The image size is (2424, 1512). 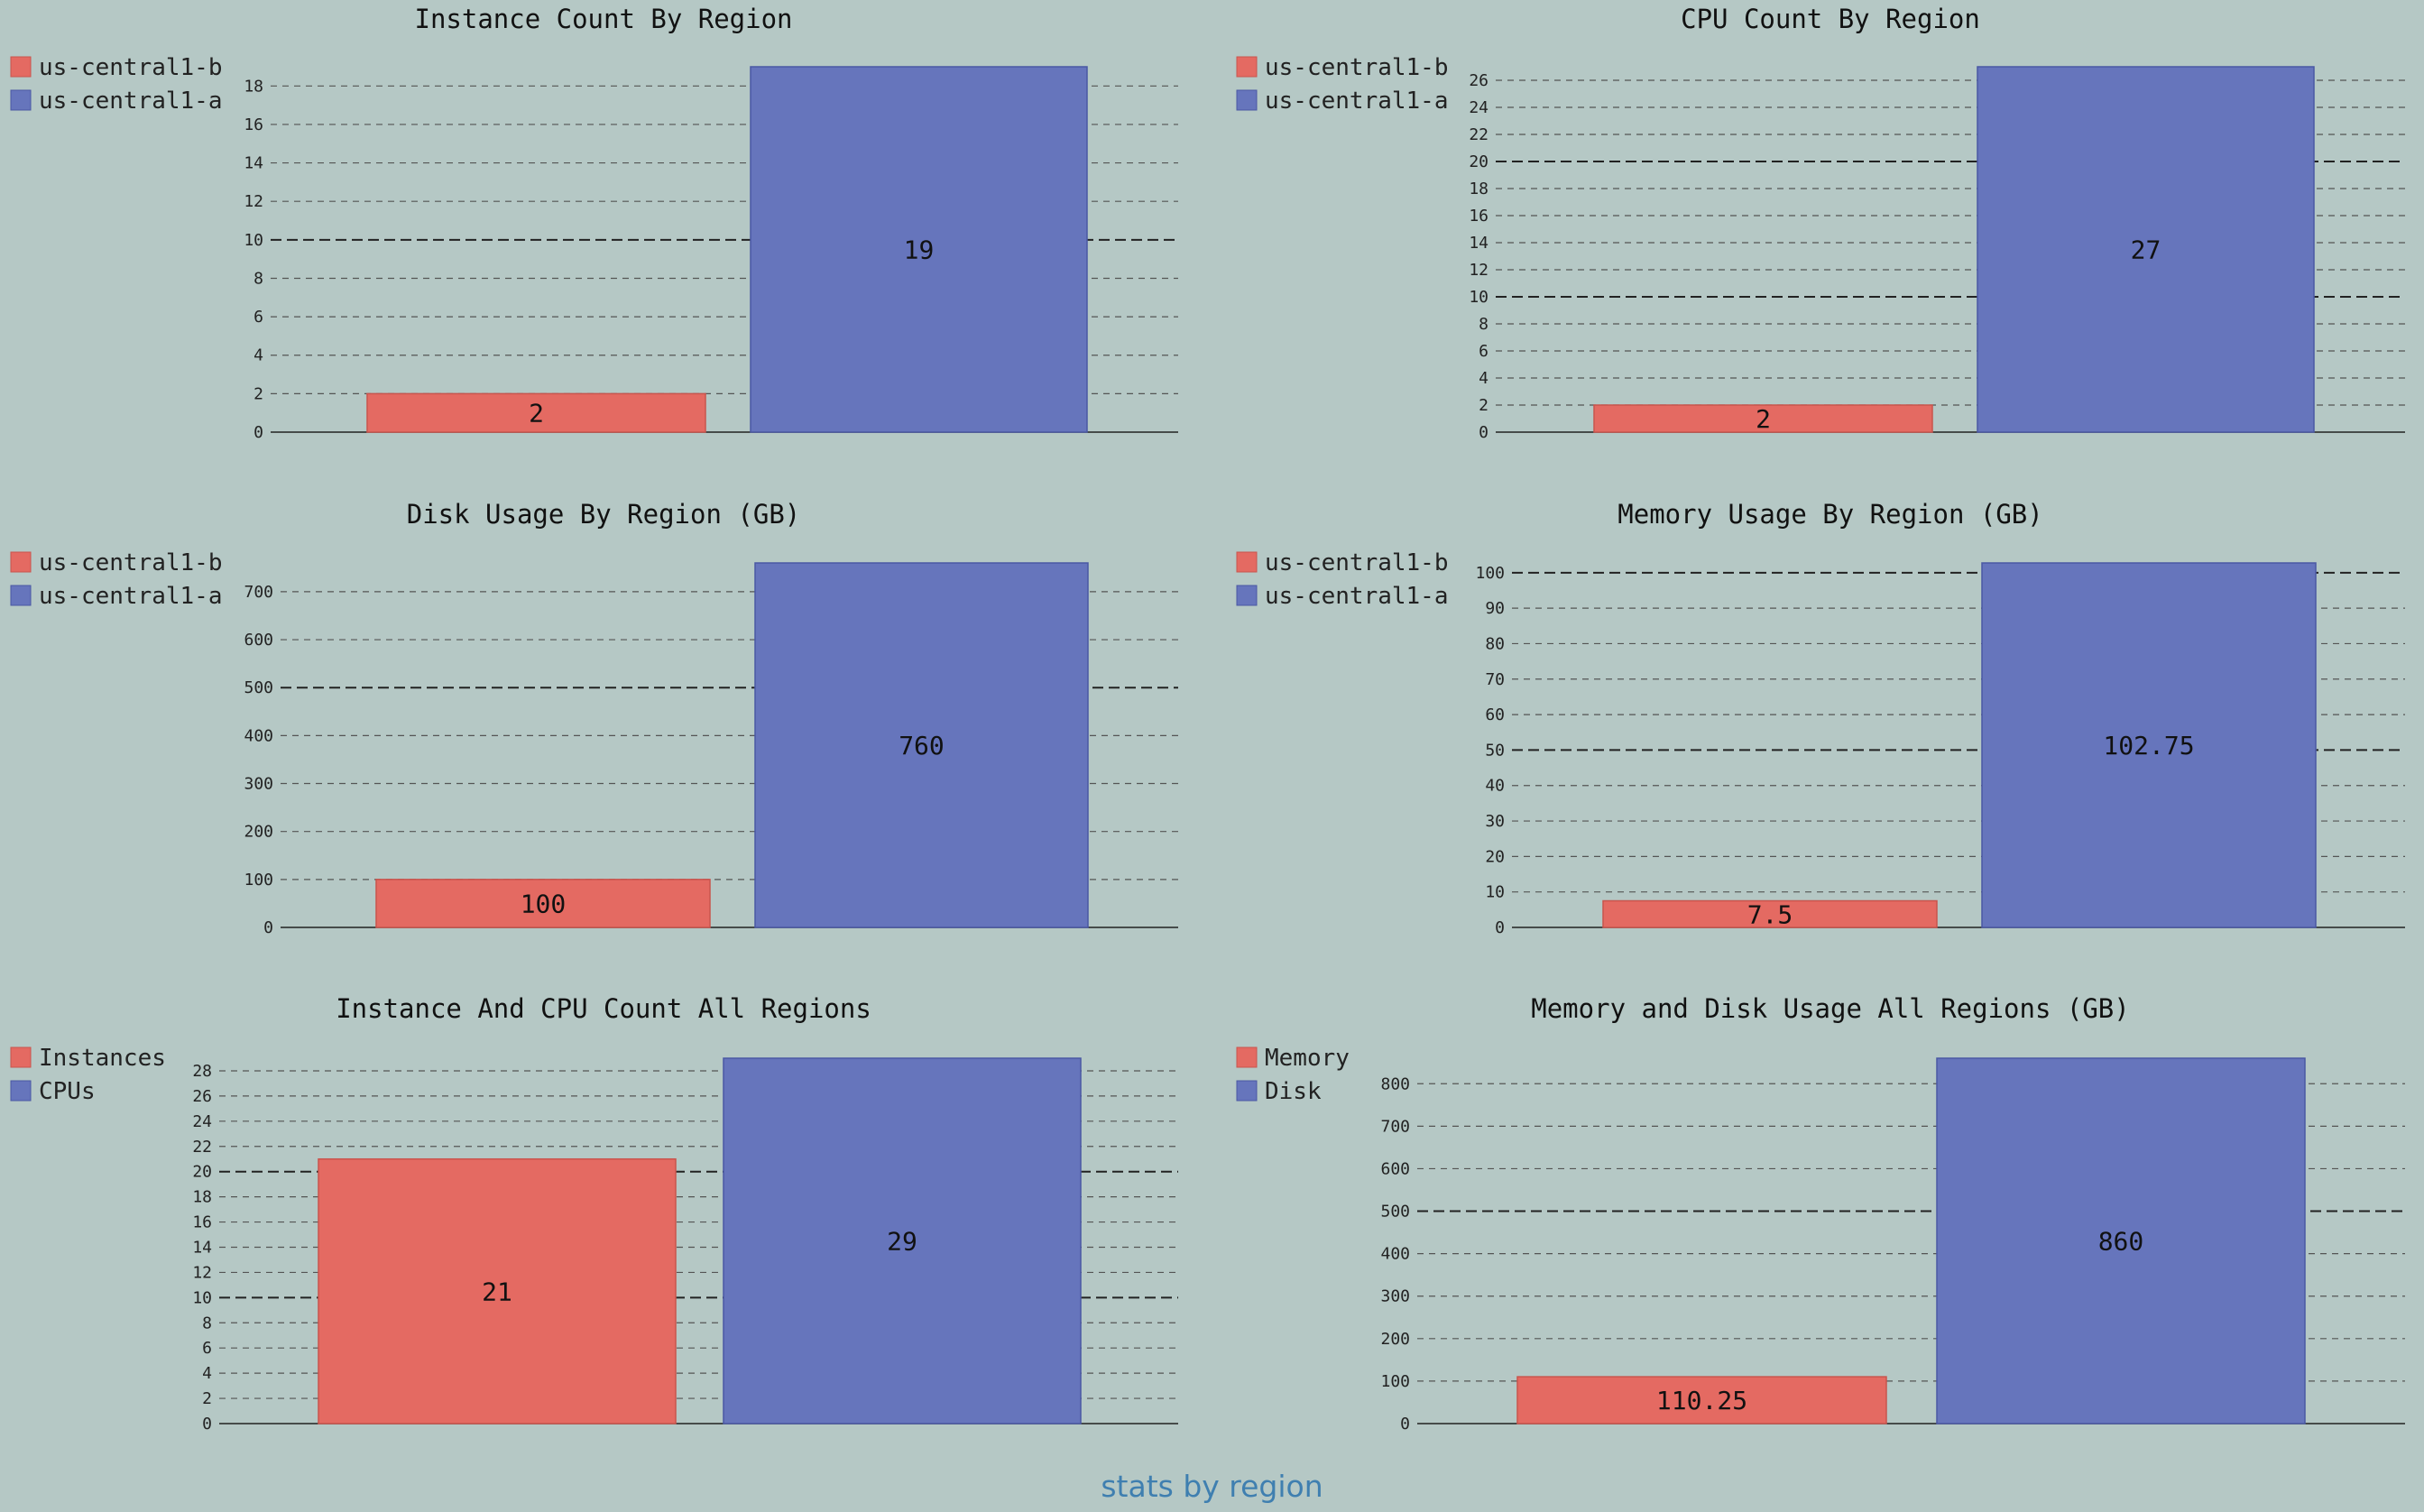 What do you see at coordinates (603, 1008) in the screenshot?
I see `chart-title: Instance And CPU Count All Regions` at bounding box center [603, 1008].